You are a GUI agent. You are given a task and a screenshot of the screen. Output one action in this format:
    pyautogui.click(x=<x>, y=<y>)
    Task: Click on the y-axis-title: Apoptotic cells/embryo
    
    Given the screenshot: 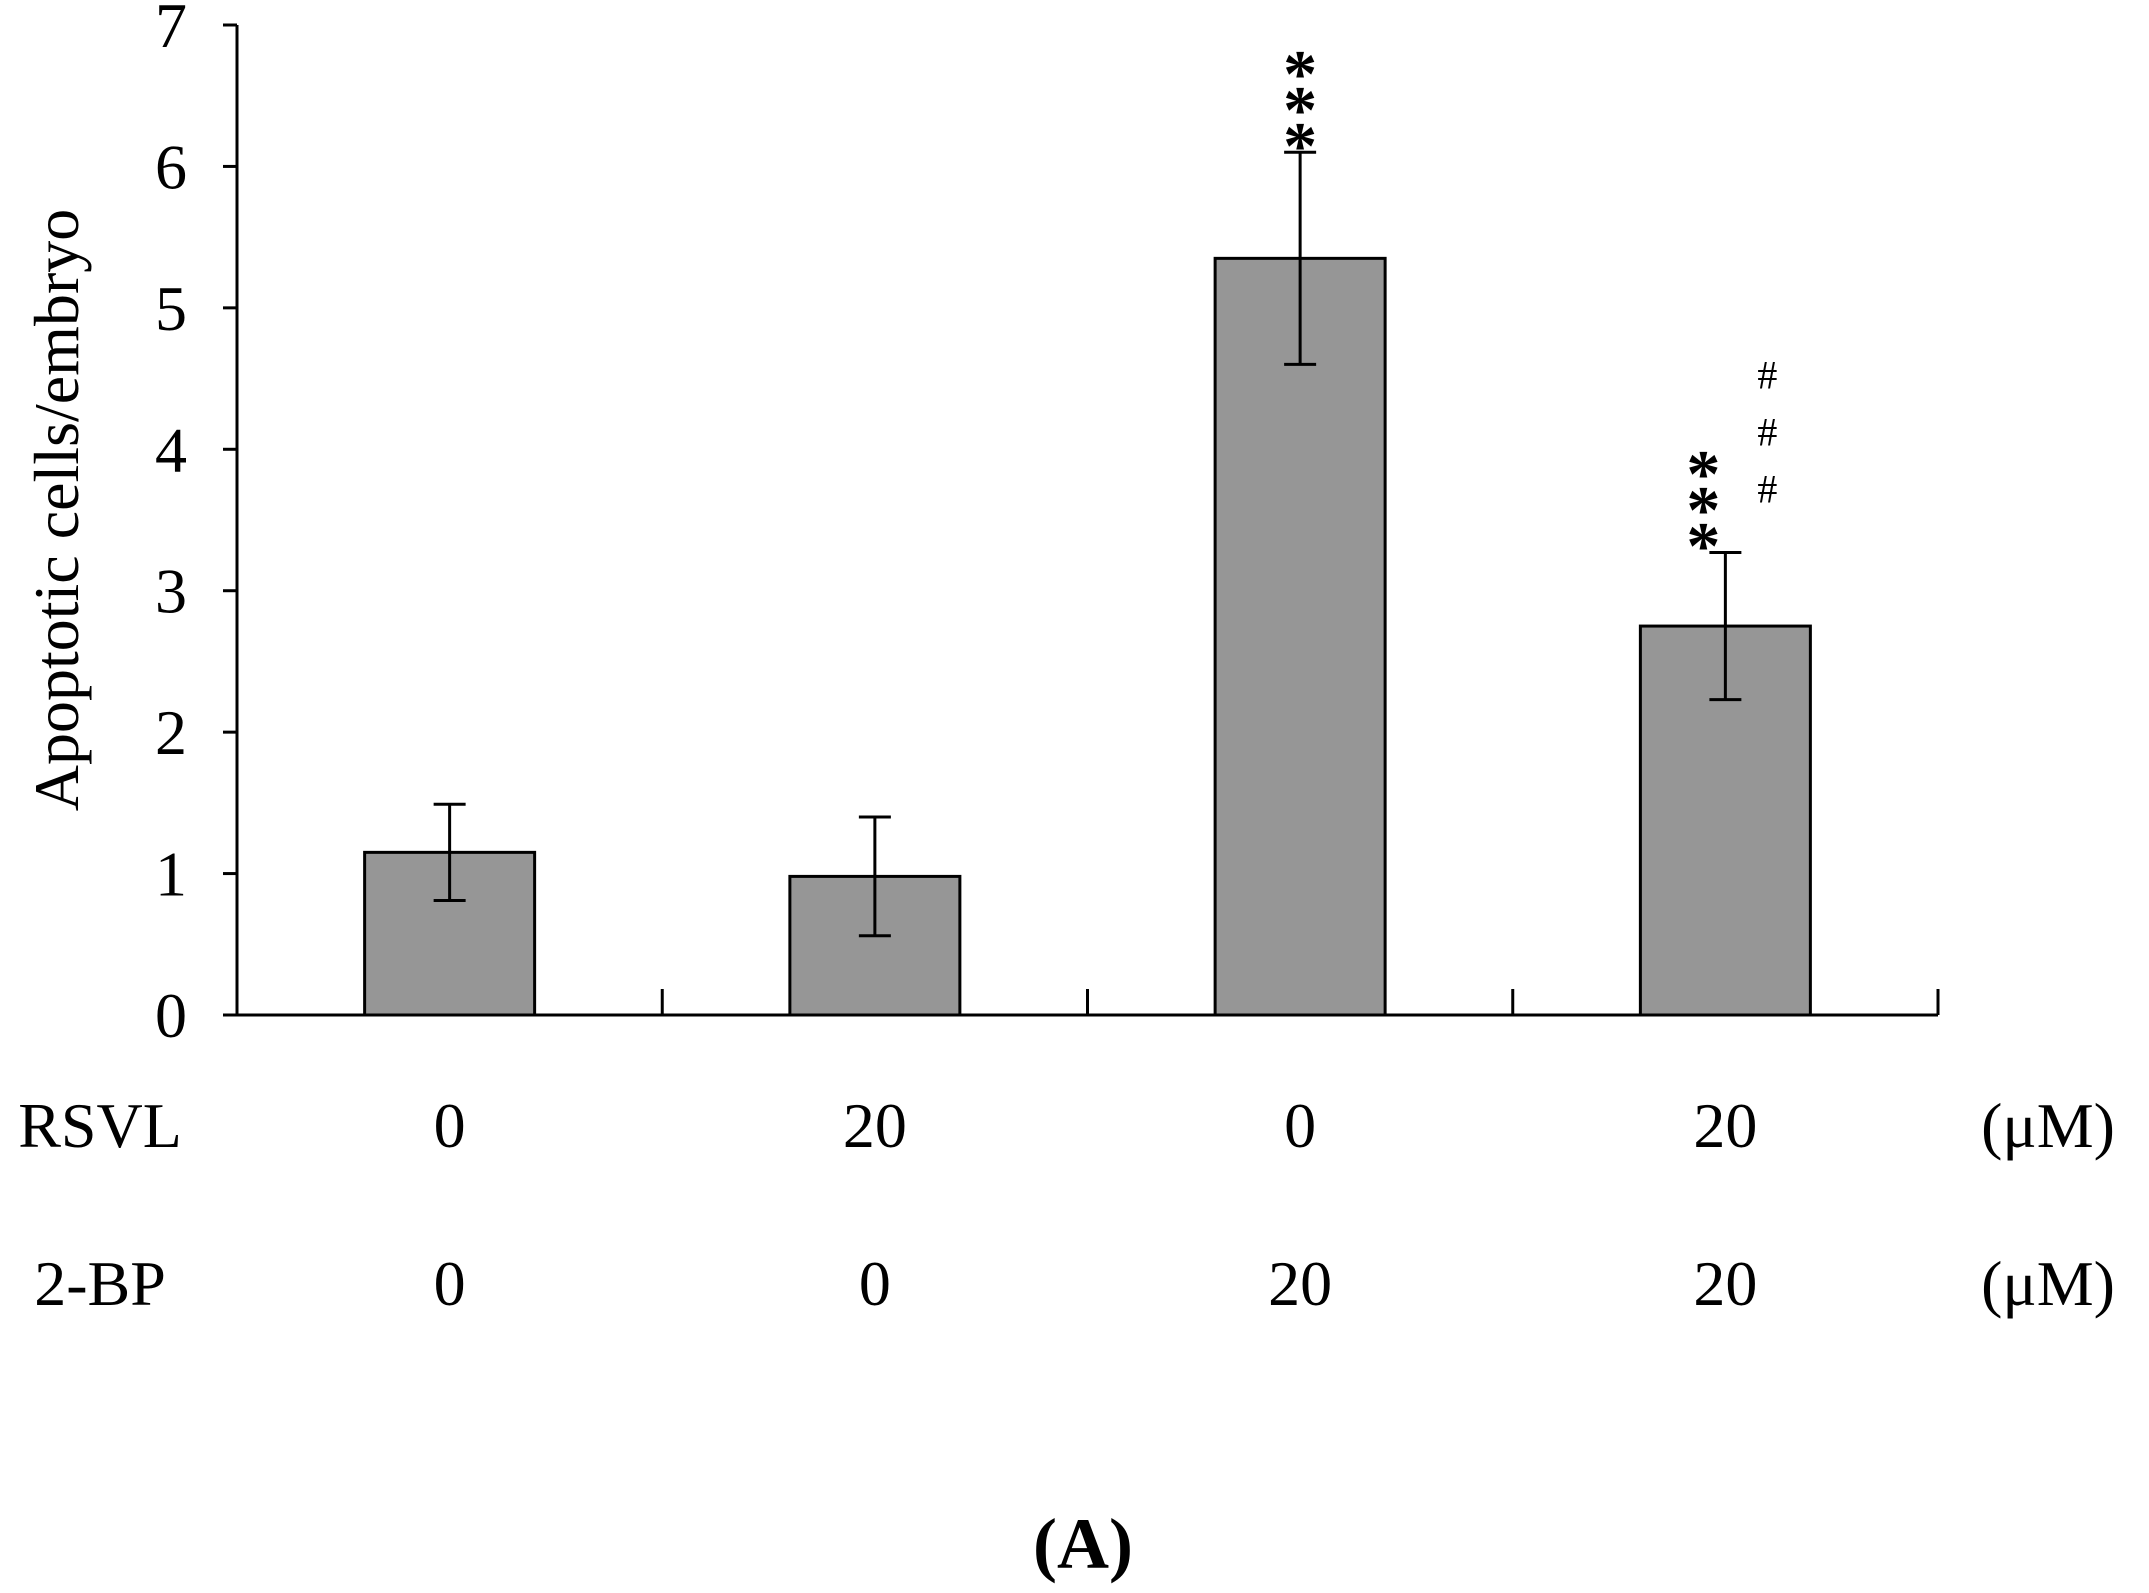 What is the action you would take?
    pyautogui.click(x=56, y=510)
    